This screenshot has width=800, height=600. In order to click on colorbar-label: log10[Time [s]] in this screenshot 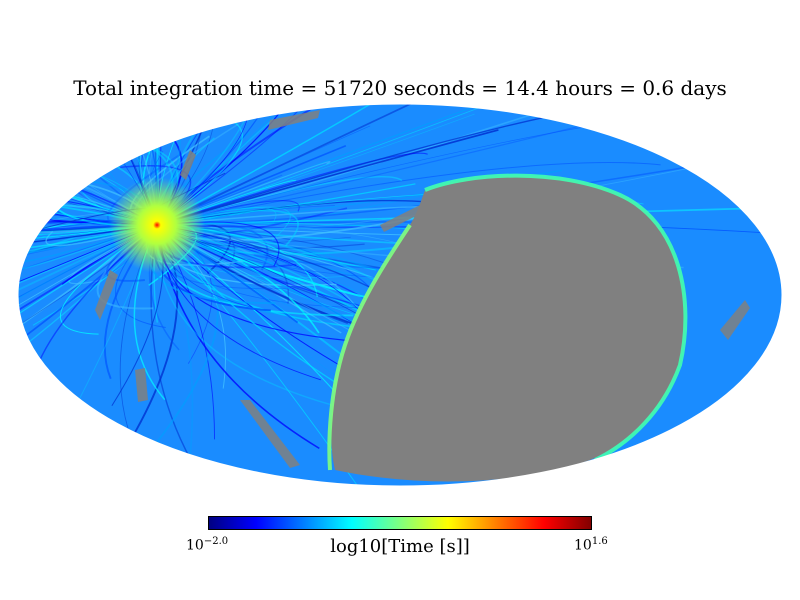, I will do `click(400, 546)`.